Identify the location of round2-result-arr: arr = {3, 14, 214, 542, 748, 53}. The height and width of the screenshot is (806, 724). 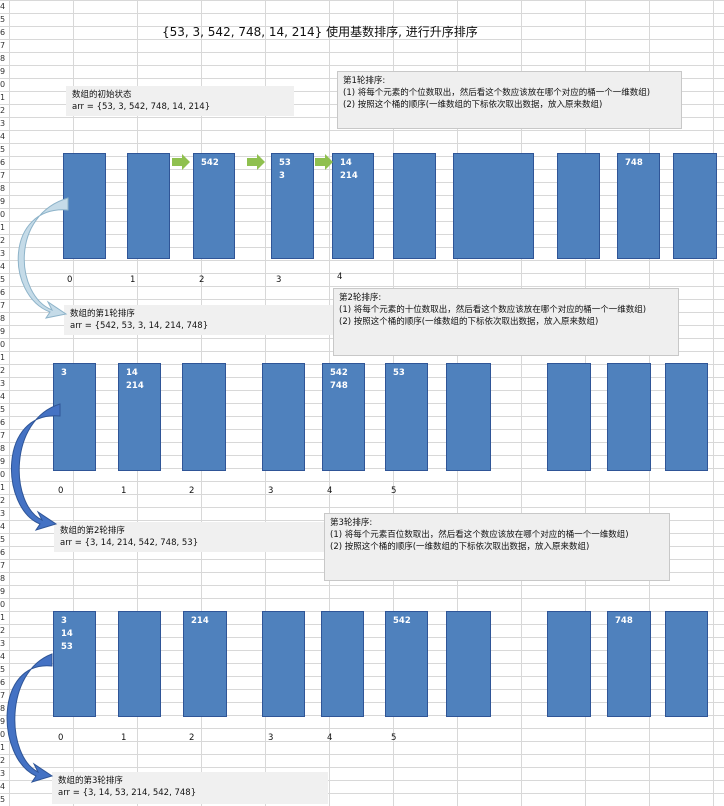
(129, 543).